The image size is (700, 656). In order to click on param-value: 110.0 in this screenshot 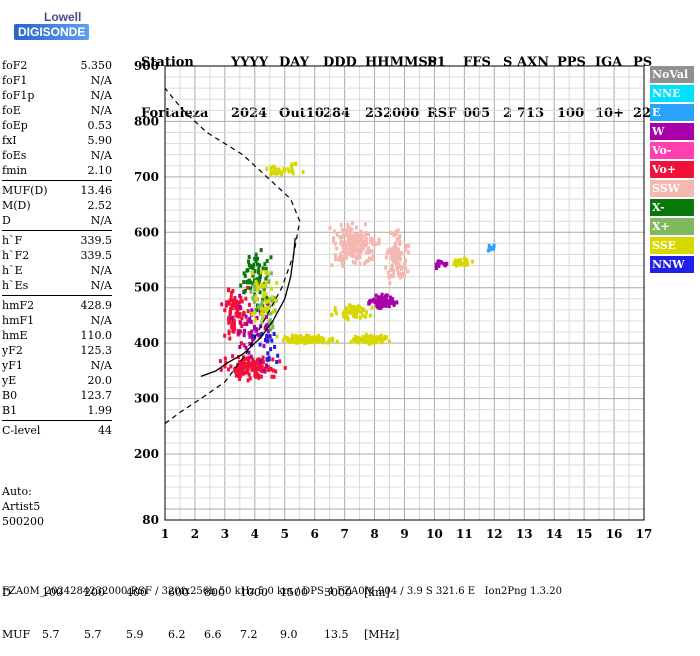, I will do `click(96, 335)`.